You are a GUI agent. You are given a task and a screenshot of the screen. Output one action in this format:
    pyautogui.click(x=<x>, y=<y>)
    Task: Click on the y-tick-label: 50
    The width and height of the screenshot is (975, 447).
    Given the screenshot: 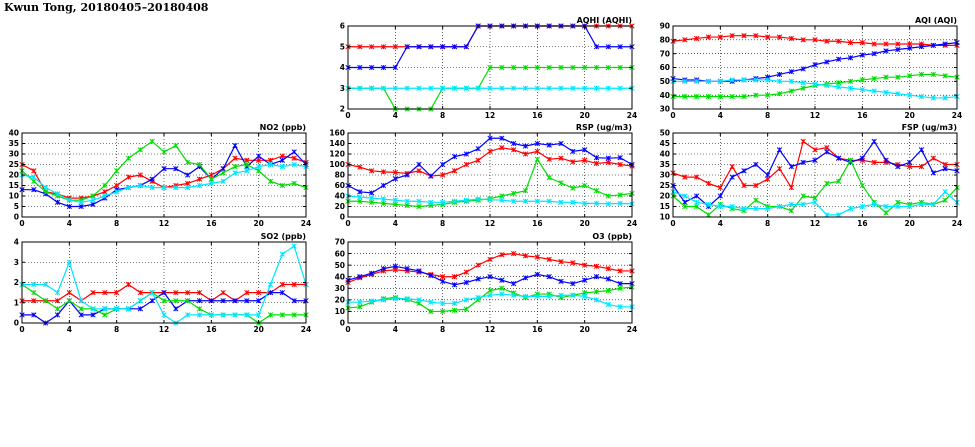 What is the action you would take?
    pyautogui.click(x=665, y=81)
    